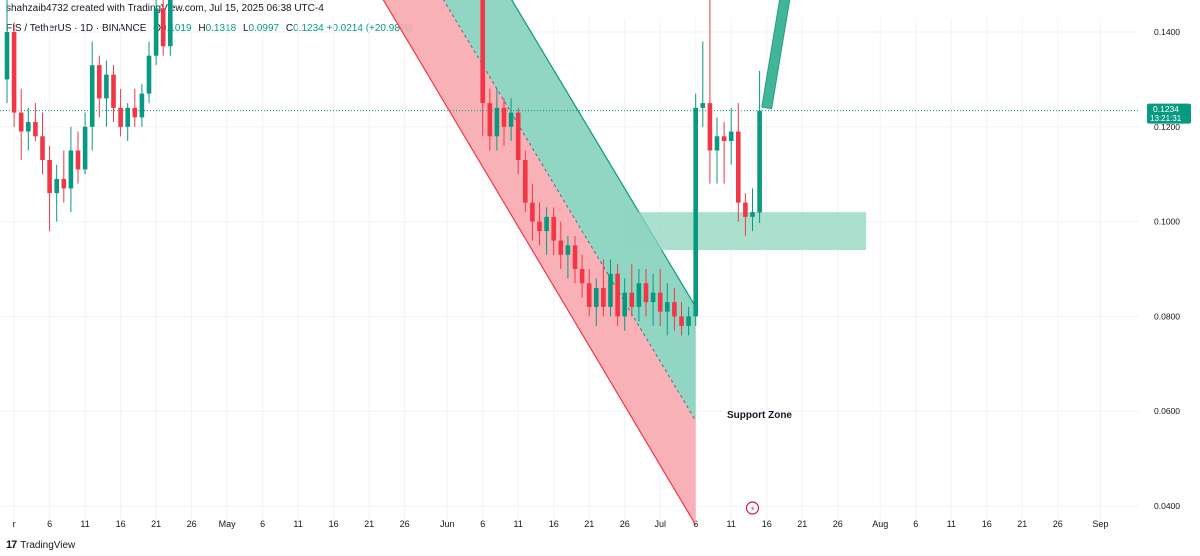  Describe the element at coordinates (1167, 222) in the screenshot. I see `y-tick-label: 0.1000` at that location.